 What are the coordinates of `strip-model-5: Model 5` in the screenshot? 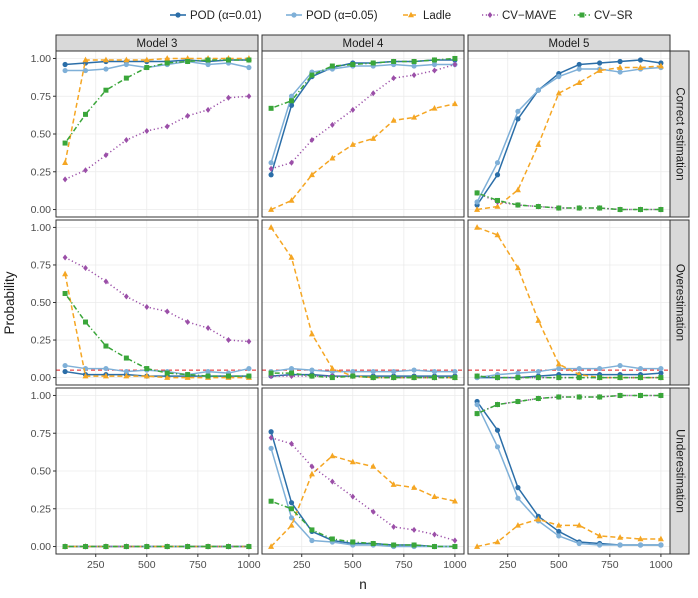 It's located at (569, 43).